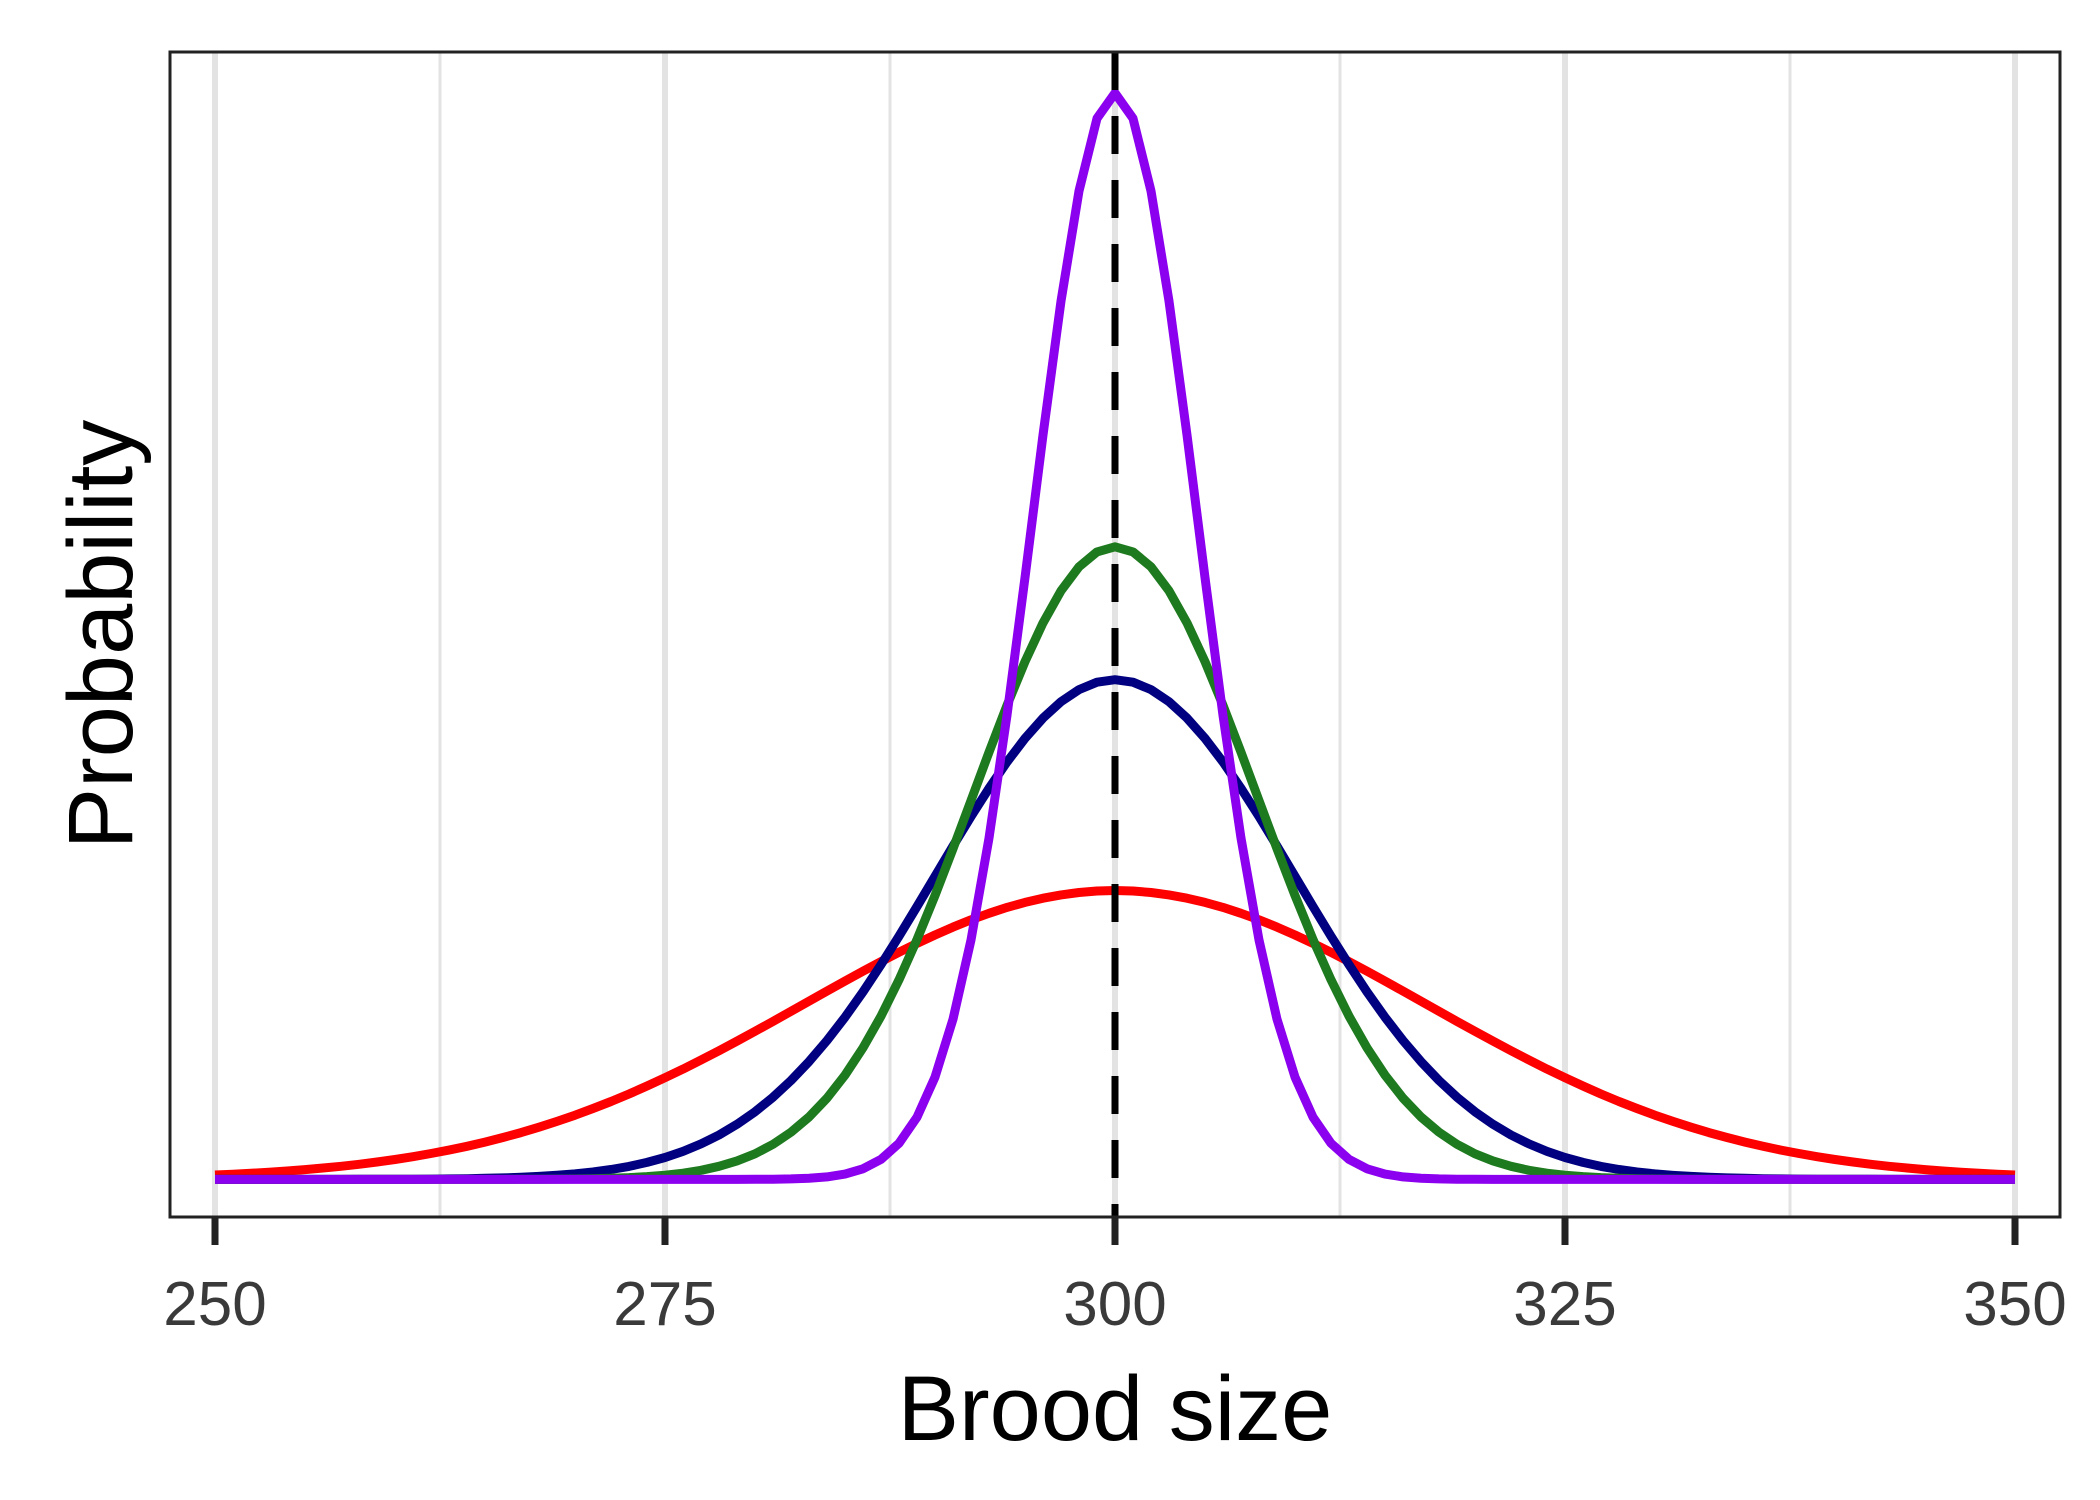  I want to click on x-tick-label: 250, so click(214, 1304).